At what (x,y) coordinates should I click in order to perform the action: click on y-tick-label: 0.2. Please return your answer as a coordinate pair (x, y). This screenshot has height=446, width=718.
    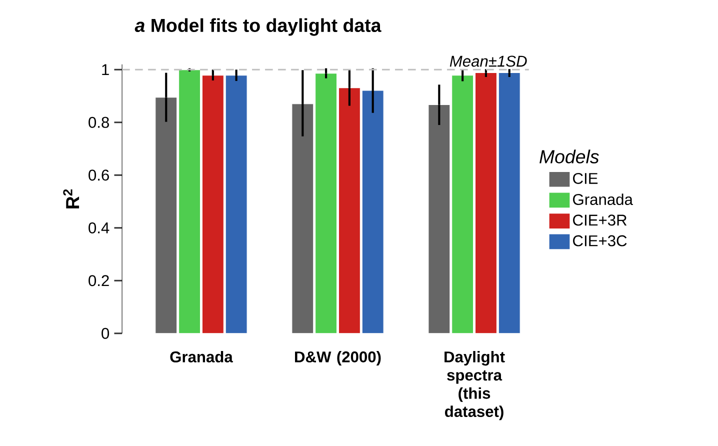
    Looking at the image, I should click on (98, 280).